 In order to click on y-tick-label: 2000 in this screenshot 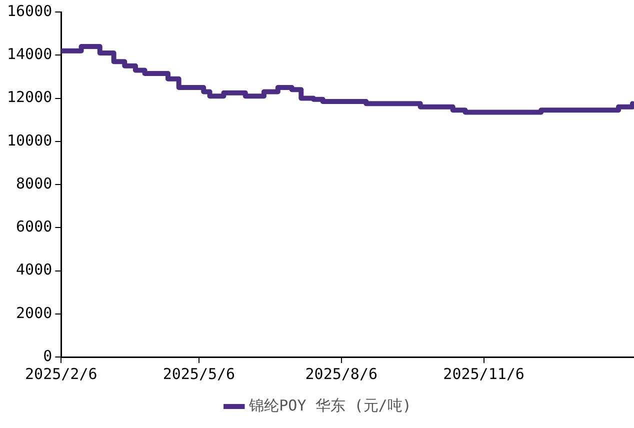, I will do `click(34, 313)`.